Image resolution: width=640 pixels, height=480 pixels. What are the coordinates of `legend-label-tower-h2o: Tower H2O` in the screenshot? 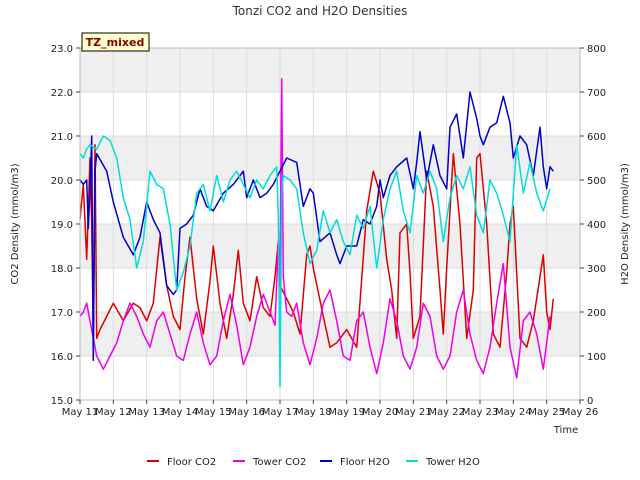 It's located at (452, 462).